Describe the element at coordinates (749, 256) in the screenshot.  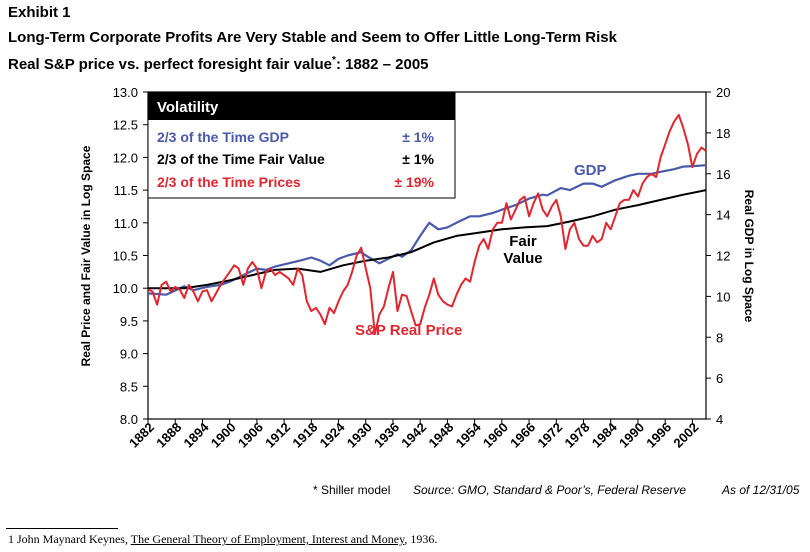
I see `y-axis-right-label: Real GDP in Log Space` at that location.